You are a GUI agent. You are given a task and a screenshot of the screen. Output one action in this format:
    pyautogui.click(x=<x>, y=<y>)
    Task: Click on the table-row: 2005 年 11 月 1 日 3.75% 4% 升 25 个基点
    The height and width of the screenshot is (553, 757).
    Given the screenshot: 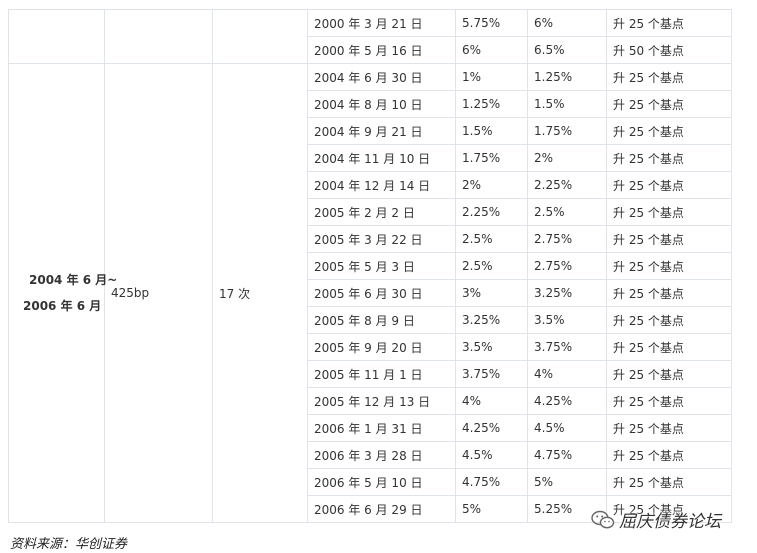 What is the action you would take?
    pyautogui.click(x=370, y=374)
    